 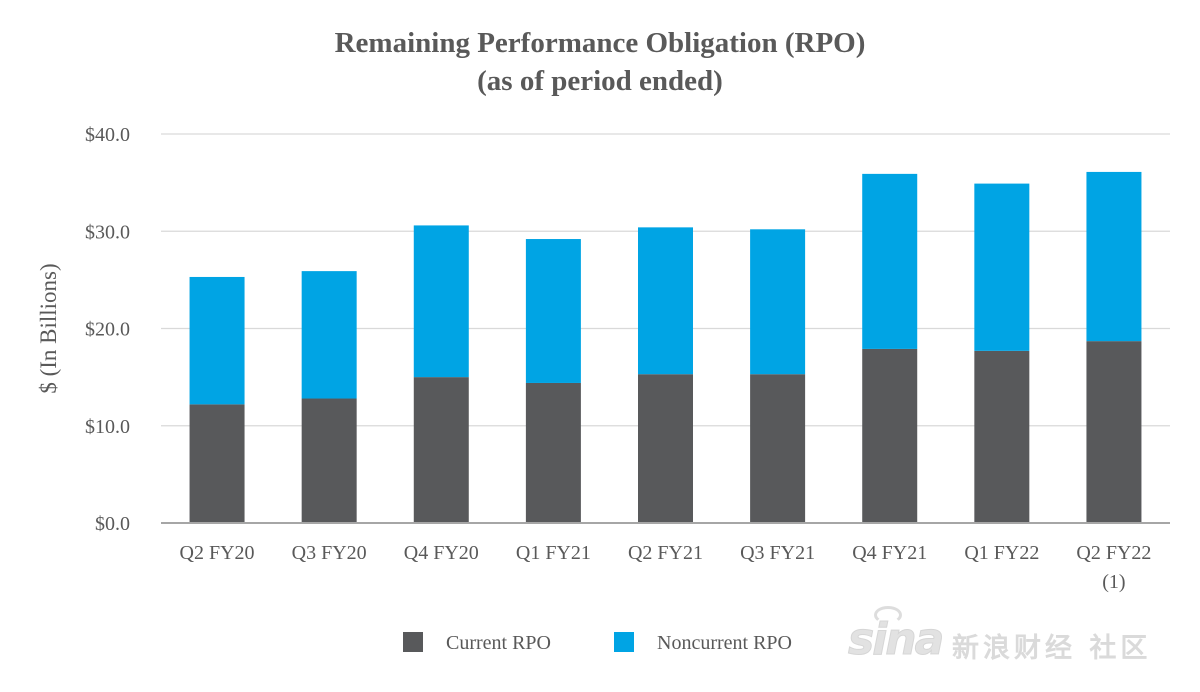 I want to click on x-tick-label: Q2 FY21, so click(x=665, y=553).